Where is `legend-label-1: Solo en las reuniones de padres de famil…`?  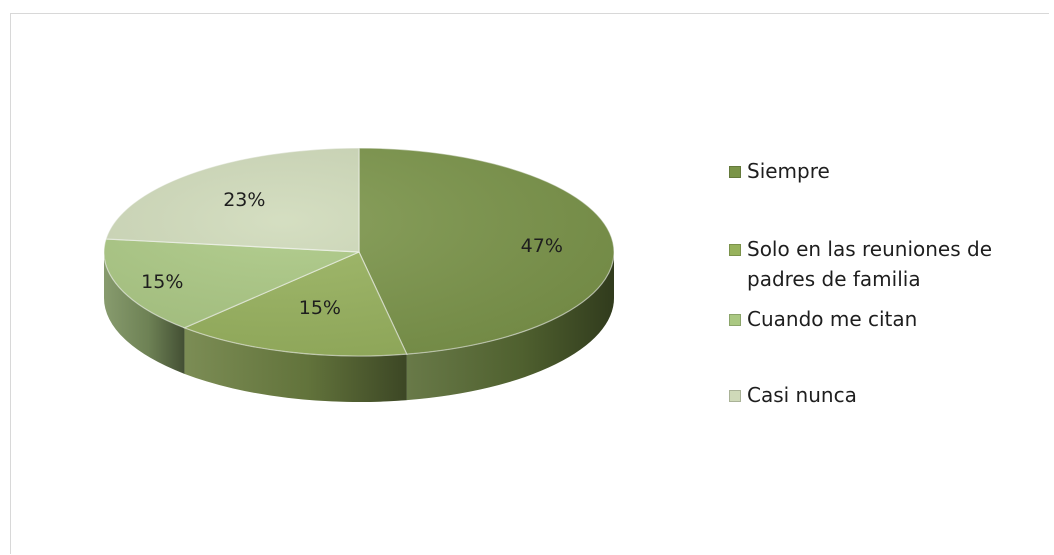
legend-label-1: Solo en las reuniones de padres de famil… is located at coordinates (869, 264).